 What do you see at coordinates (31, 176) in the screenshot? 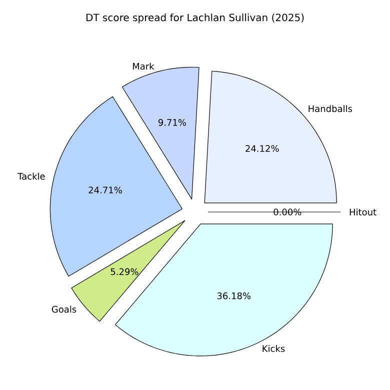
I see `slice-label: Tackle` at bounding box center [31, 176].